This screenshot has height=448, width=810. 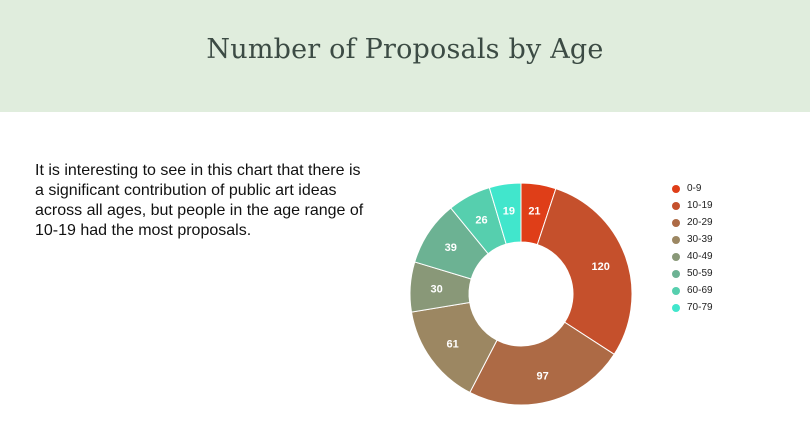 What do you see at coordinates (437, 290) in the screenshot?
I see `slice-value-label: 30` at bounding box center [437, 290].